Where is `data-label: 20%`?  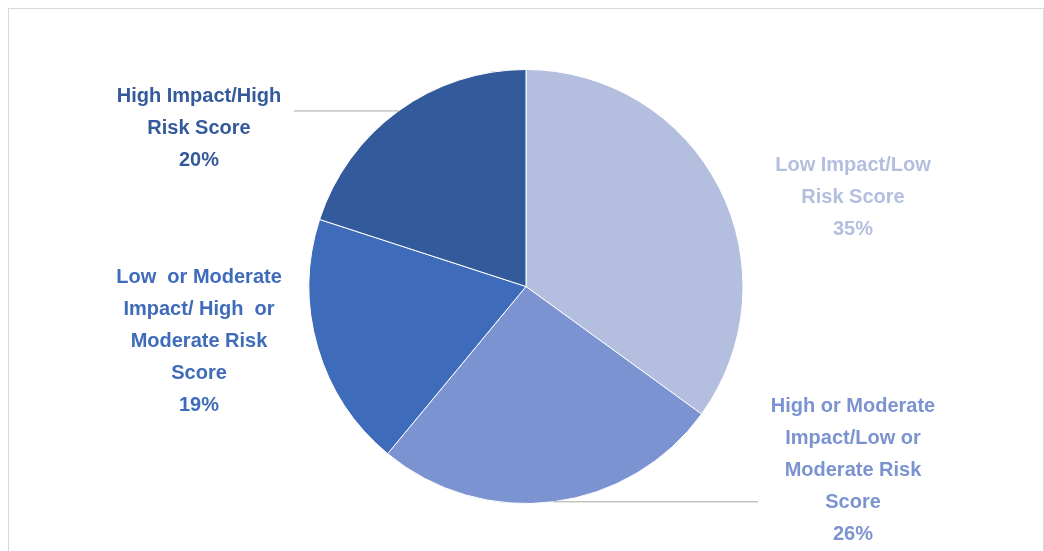 data-label: 20% is located at coordinates (199, 159).